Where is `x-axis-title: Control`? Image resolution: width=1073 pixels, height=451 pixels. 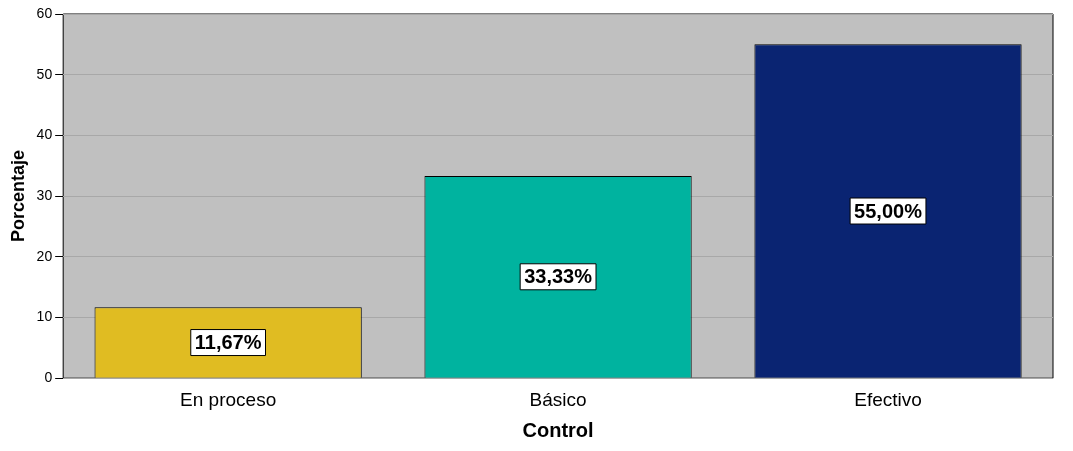 x-axis-title: Control is located at coordinates (558, 429).